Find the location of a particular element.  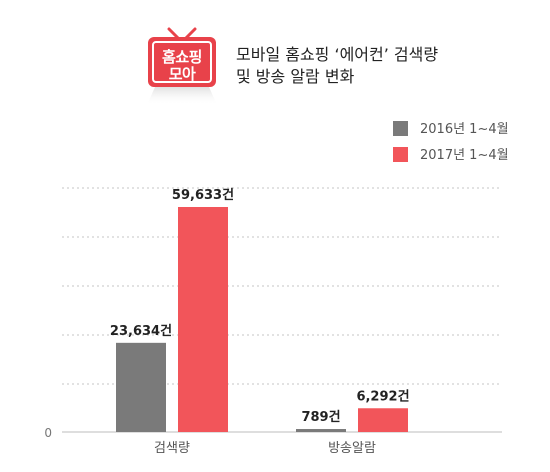

title-line-1: 모바일 홈쇼핑 ‘에어컨’ 검색량 is located at coordinates (337, 54).